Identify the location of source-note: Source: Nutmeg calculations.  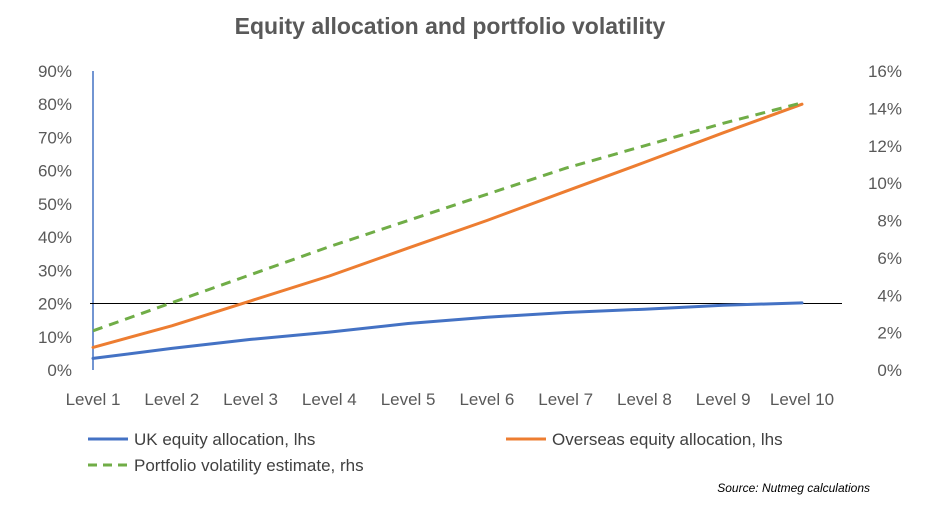
(793, 488).